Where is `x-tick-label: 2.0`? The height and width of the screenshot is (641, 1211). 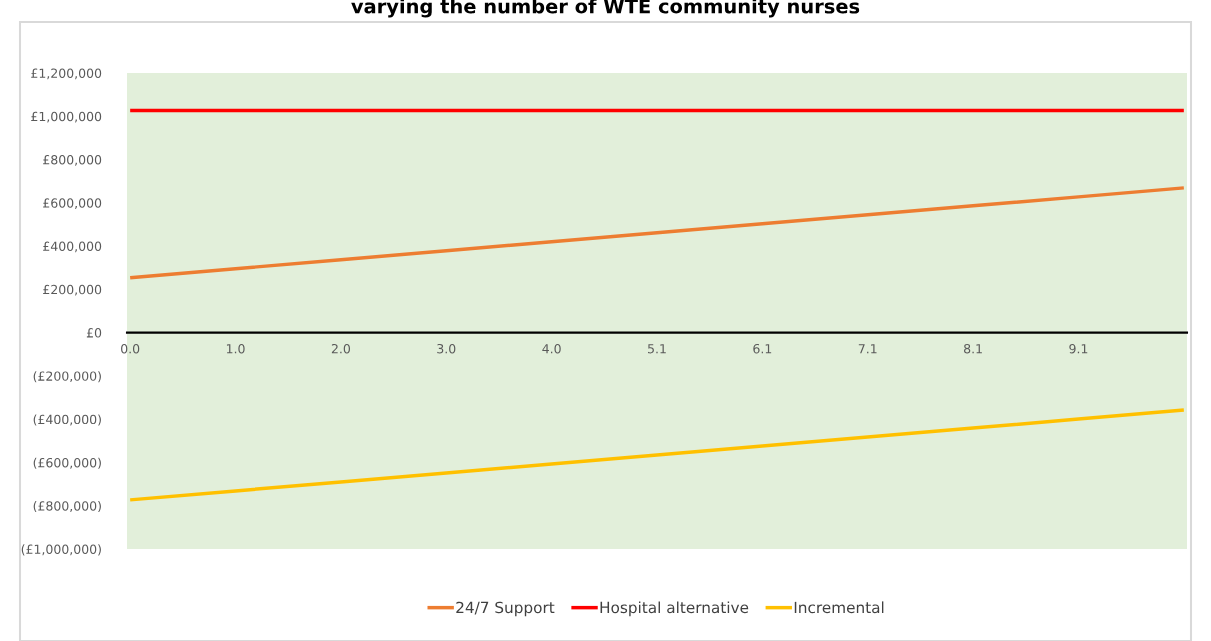 x-tick-label: 2.0 is located at coordinates (341, 348).